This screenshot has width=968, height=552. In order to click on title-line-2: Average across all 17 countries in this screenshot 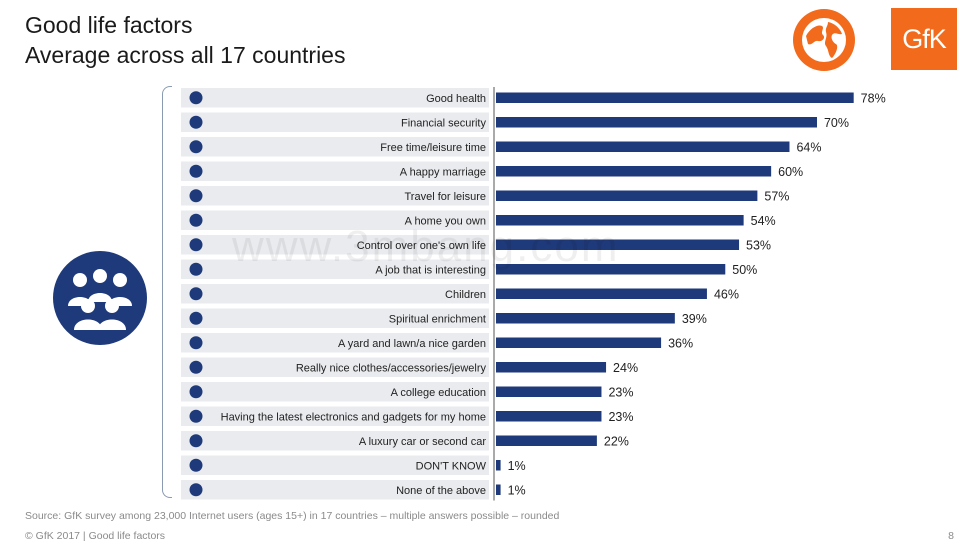, I will do `click(185, 55)`.